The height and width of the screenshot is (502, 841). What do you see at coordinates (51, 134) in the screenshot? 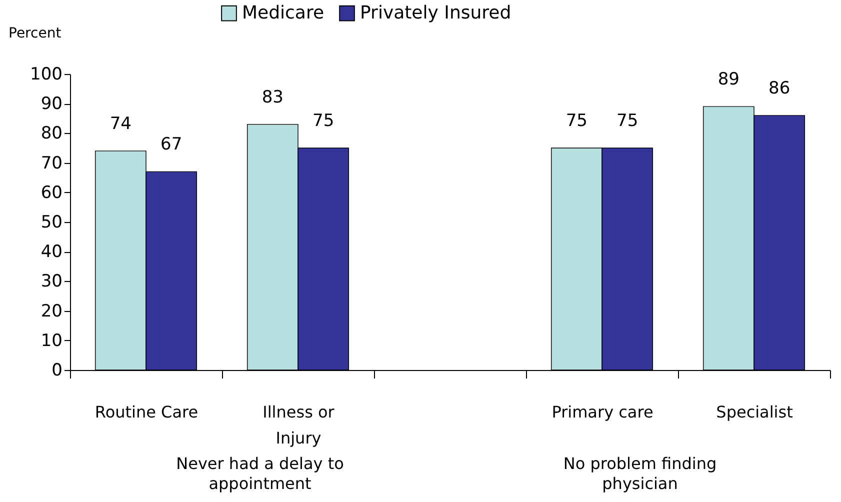
I see `y-tick-label: 80` at bounding box center [51, 134].